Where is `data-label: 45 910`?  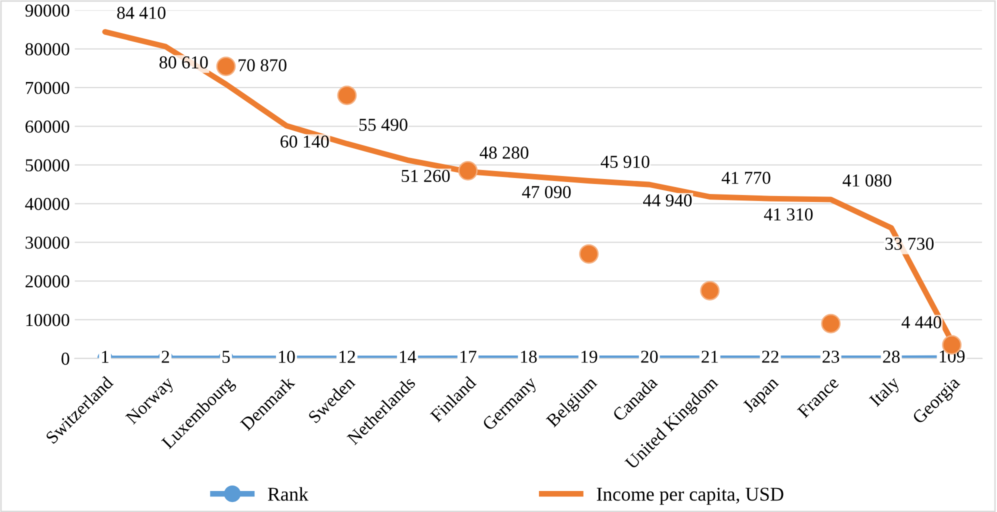 data-label: 45 910 is located at coordinates (625, 162).